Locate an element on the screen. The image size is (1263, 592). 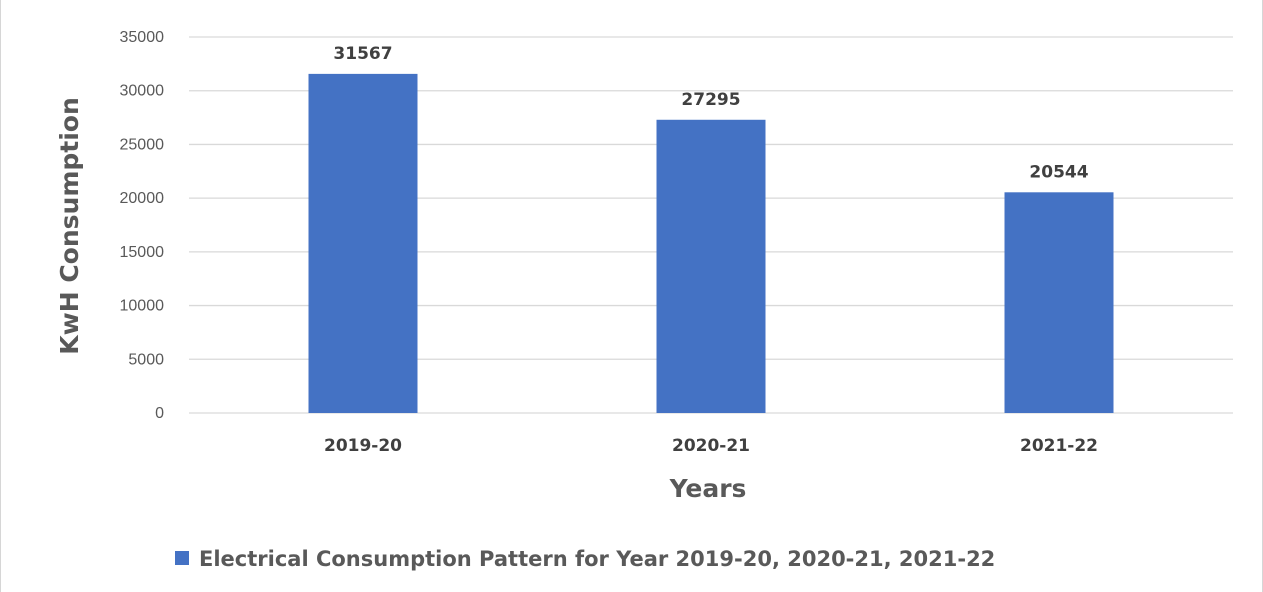
y-axis-ticks: 0 5000 10000 15000 20000 25000 30000 35000 is located at coordinates (142, 225).